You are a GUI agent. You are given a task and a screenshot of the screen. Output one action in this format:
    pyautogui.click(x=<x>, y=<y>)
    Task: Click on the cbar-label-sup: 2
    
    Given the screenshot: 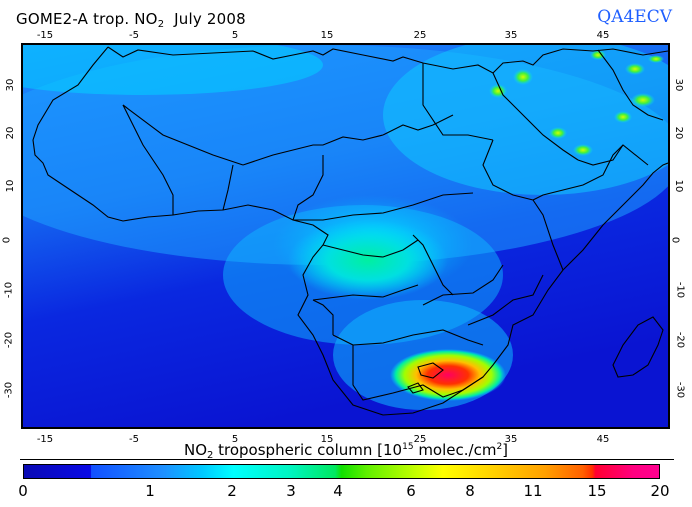 What is the action you would take?
    pyautogui.click(x=499, y=447)
    